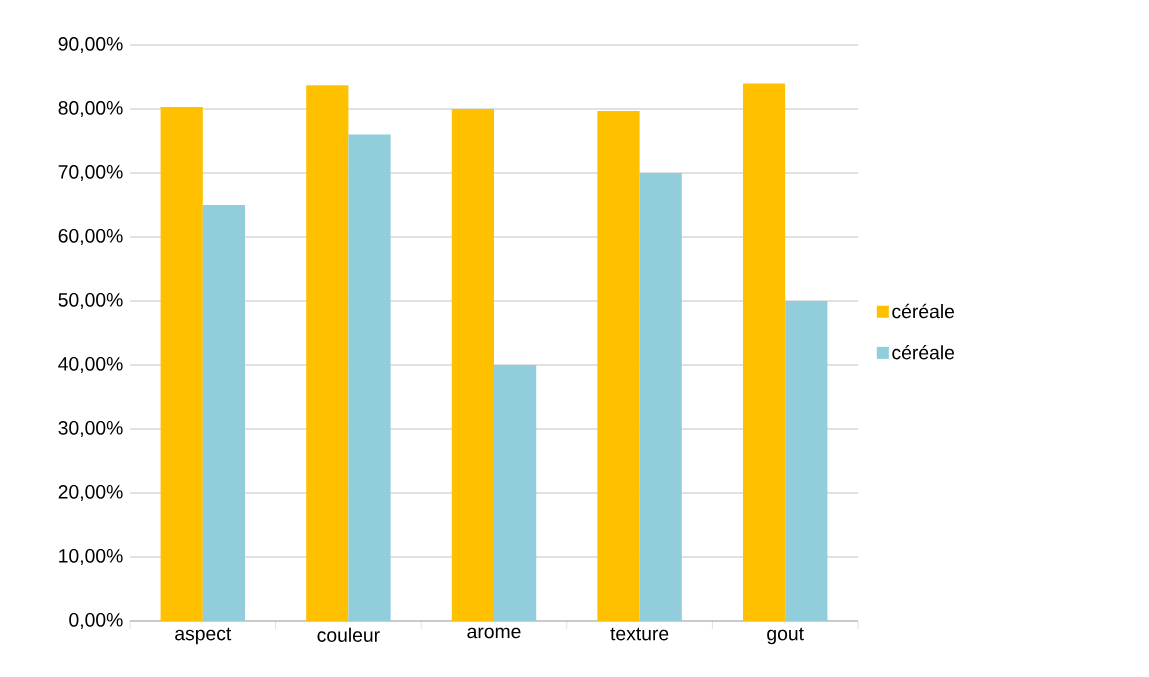  What do you see at coordinates (90, 492) in the screenshot?
I see `y-tick-label: 20,00%` at bounding box center [90, 492].